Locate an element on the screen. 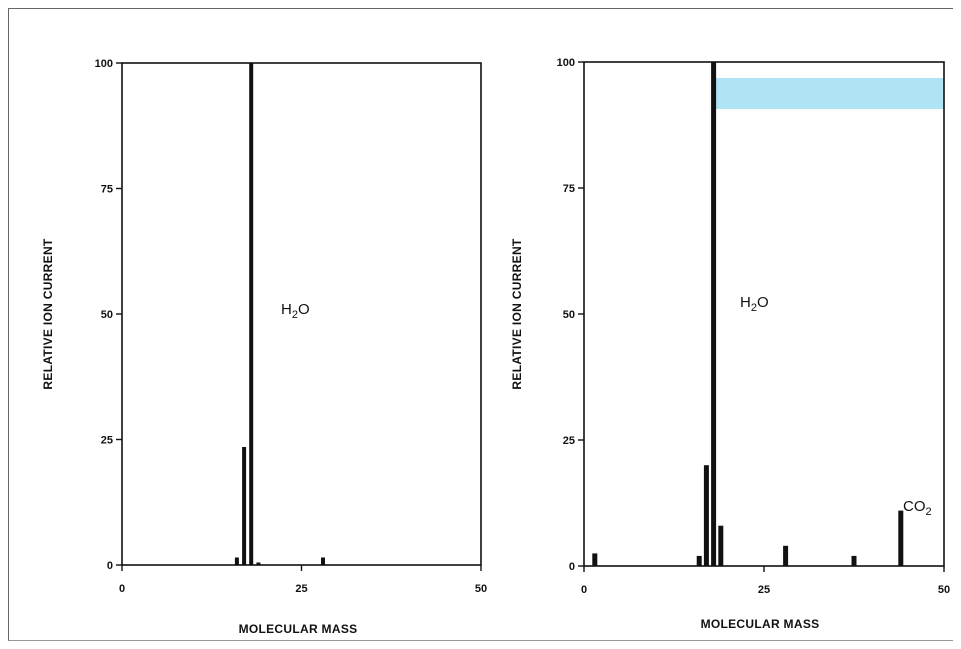 The width and height of the screenshot is (961, 649). highlight-band is located at coordinates (828, 93).